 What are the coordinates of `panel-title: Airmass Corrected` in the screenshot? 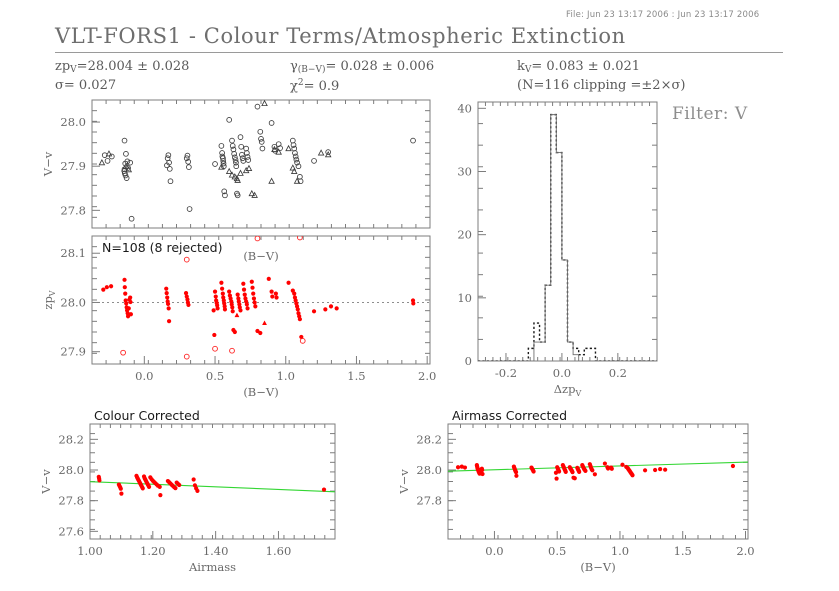 It's located at (509, 415).